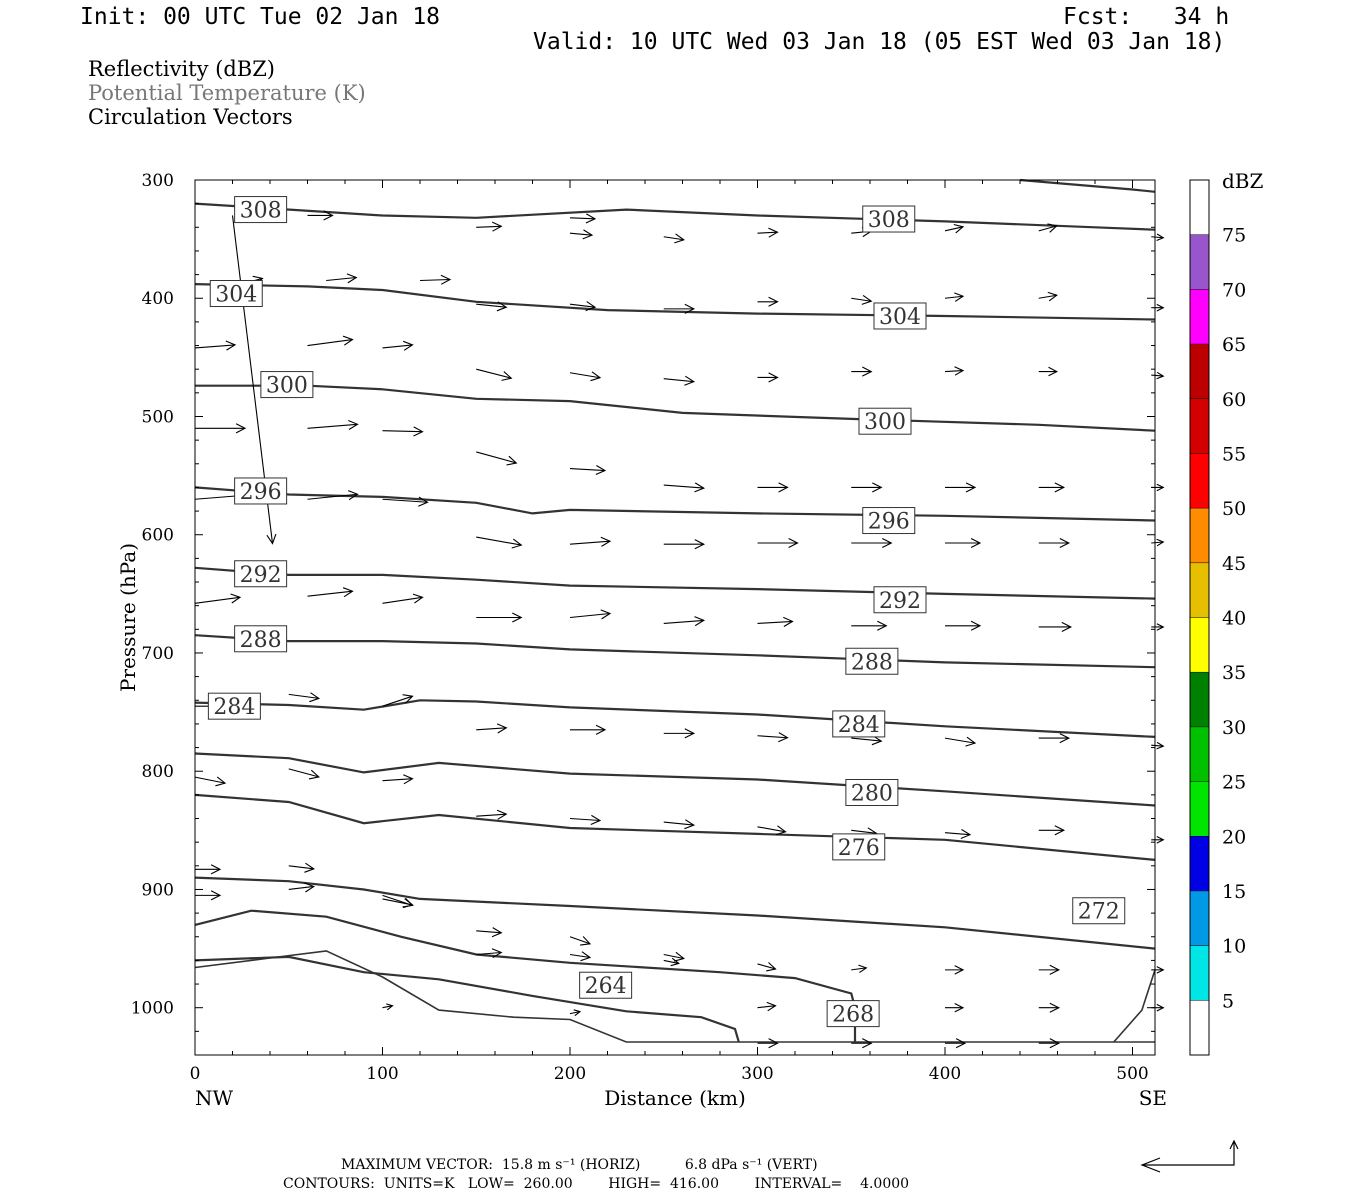 The height and width of the screenshot is (1200, 1350). Describe the element at coordinates (261, 491) in the screenshot. I see `contour-label: 296` at that location.